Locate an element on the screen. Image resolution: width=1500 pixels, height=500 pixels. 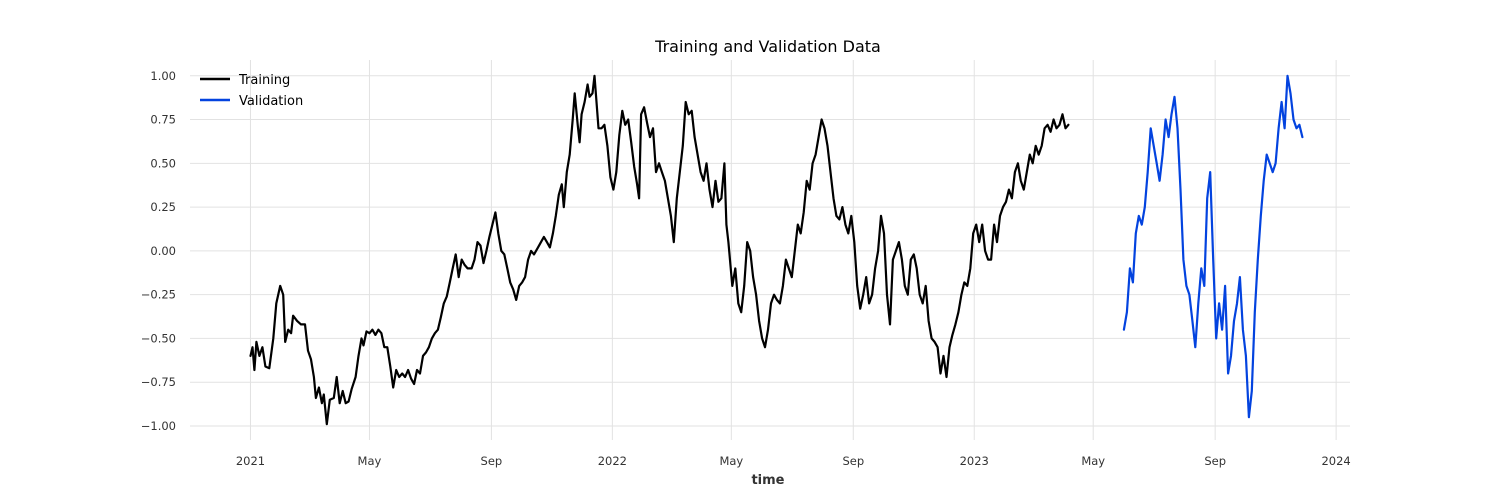
y-tick-label: −0.75 is located at coordinates (158, 382).